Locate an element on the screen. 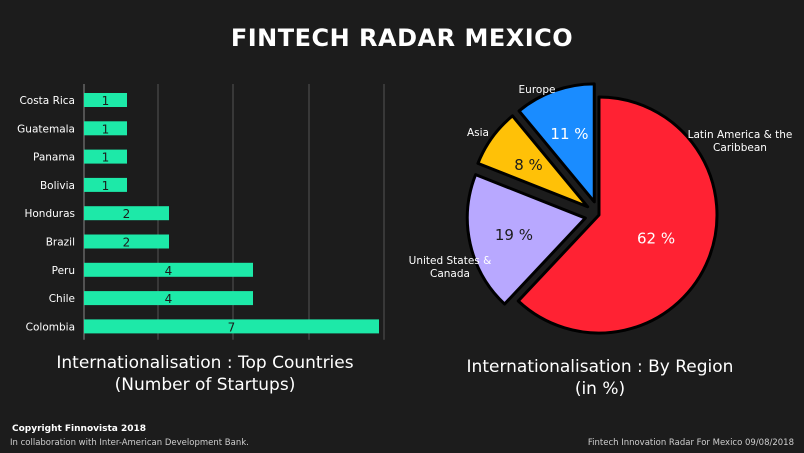  pie-chart-caption: Internationalisation : By Region (in %) is located at coordinates (600, 378).